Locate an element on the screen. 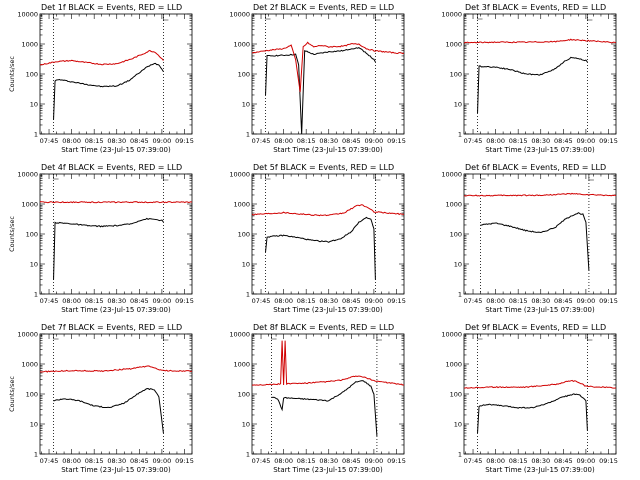 The width and height of the screenshot is (640, 480). panel-title: Det 3f BLACK = Events, RED = LLD is located at coordinates (535, 7).